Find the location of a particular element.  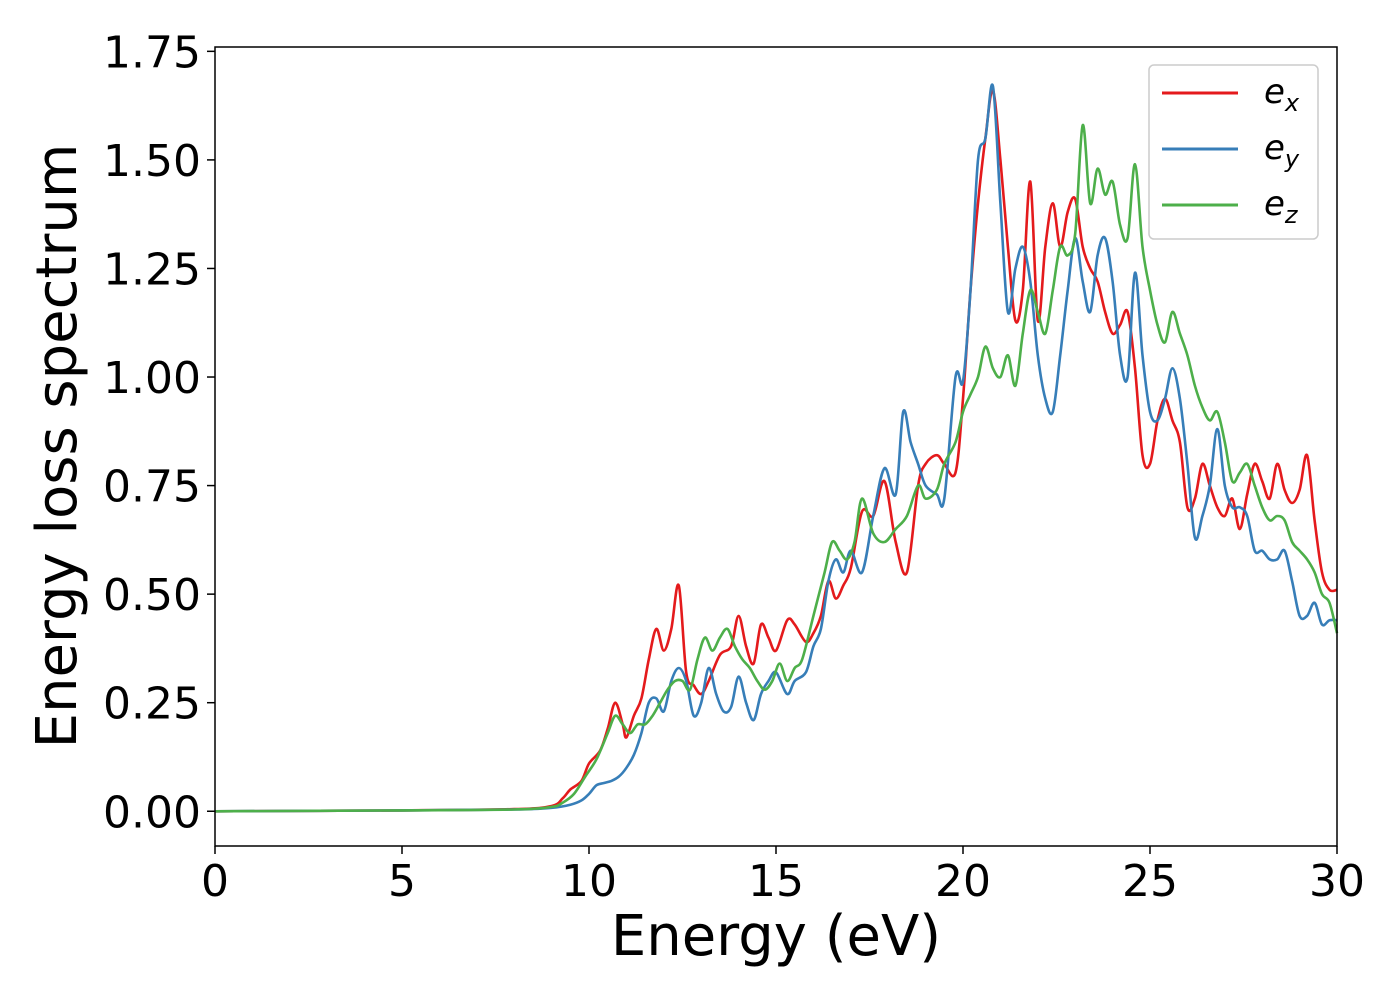

y-tick-label: 1.75 is located at coordinates (152, 52).